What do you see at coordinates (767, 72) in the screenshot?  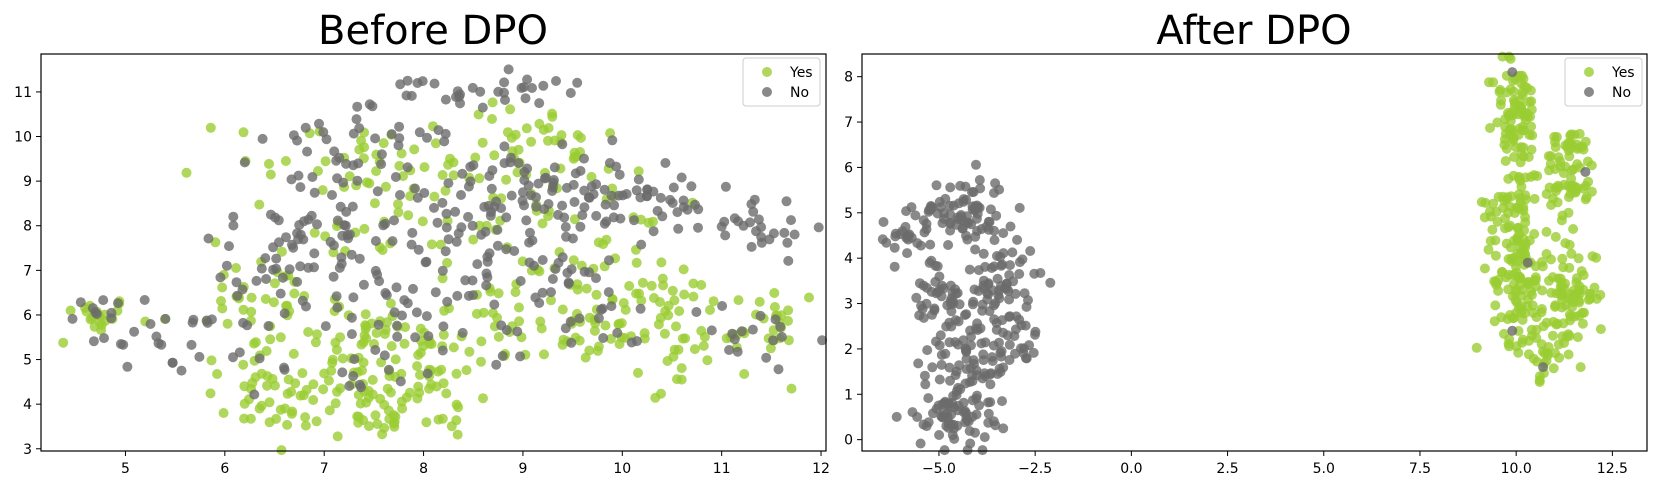 I see `legend-yes-marker` at bounding box center [767, 72].